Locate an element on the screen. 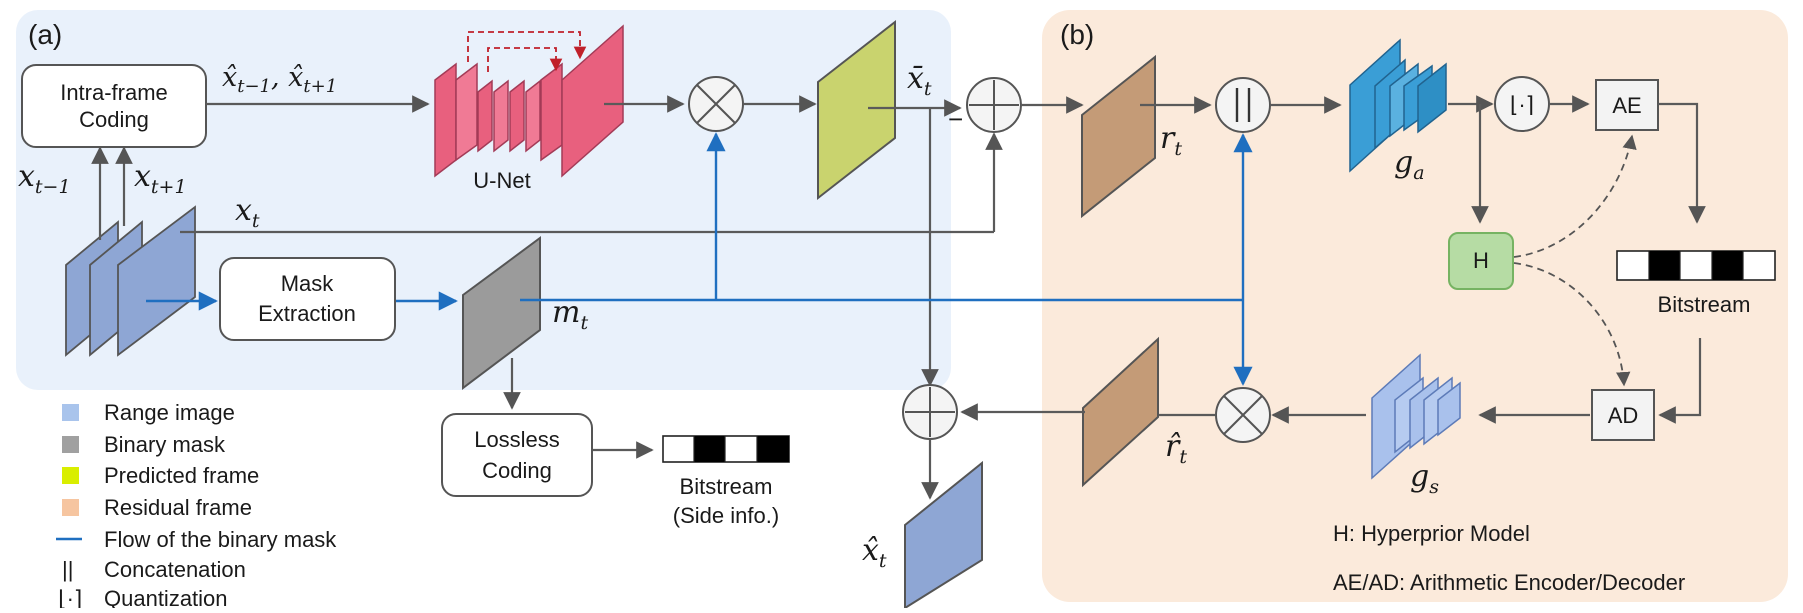  panel-a-label: (a) is located at coordinates (45, 34).